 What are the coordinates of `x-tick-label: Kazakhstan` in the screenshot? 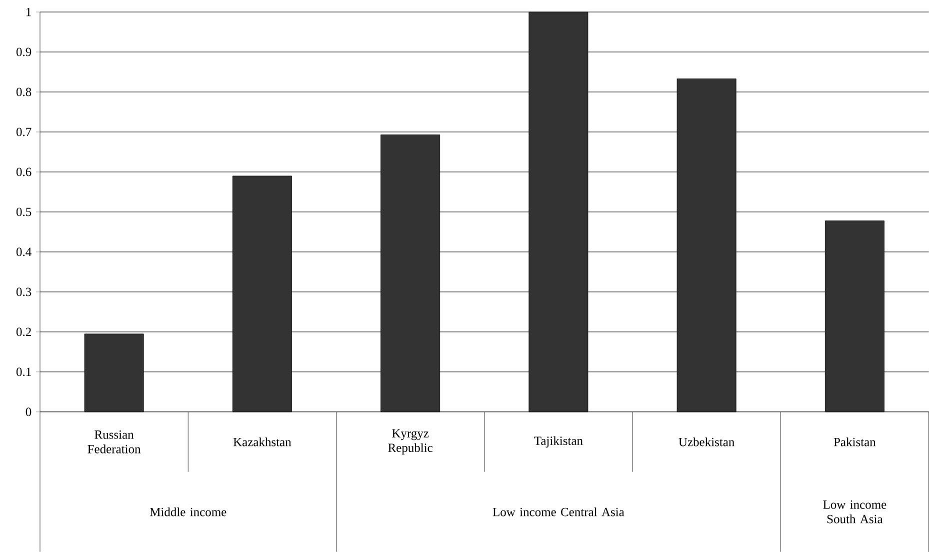 It's located at (262, 441).